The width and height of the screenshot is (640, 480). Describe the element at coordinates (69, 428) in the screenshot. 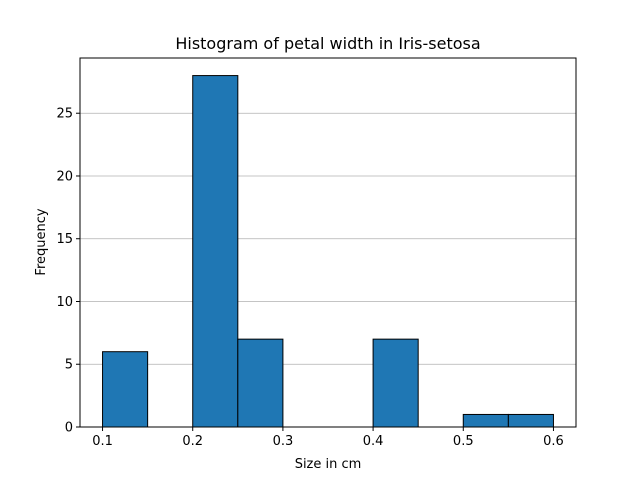

I see `y-tick-label: 0` at that location.